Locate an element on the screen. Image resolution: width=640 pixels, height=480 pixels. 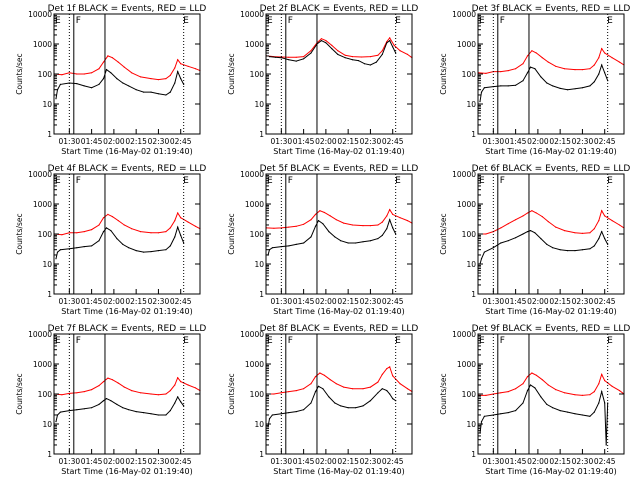
chart-title: Det 3f BLACK = Events, RED = LLD is located at coordinates (551, 9).